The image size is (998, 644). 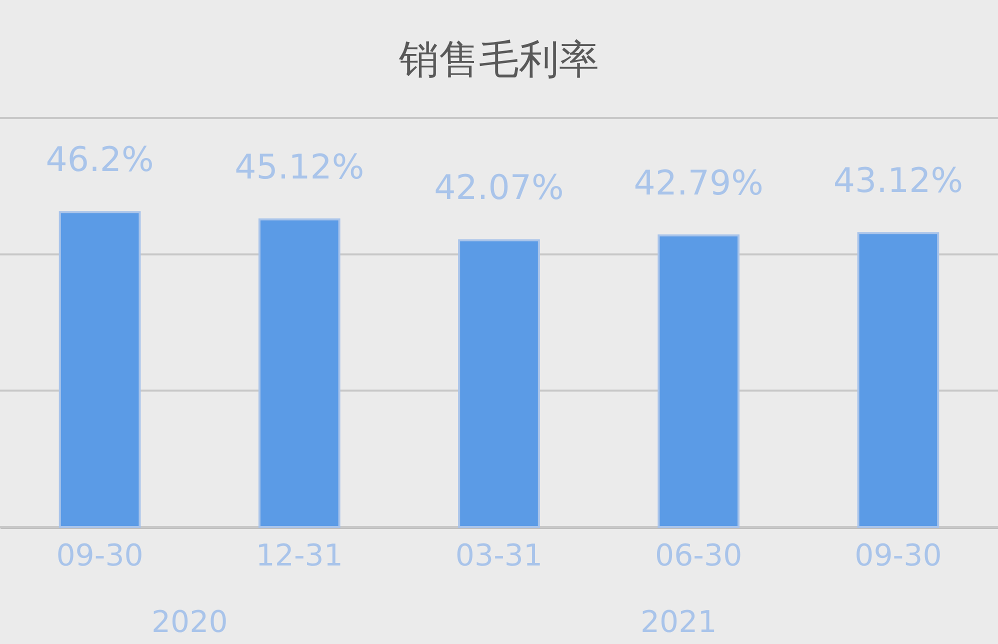 What do you see at coordinates (189, 622) in the screenshot?
I see `text: 2020` at bounding box center [189, 622].